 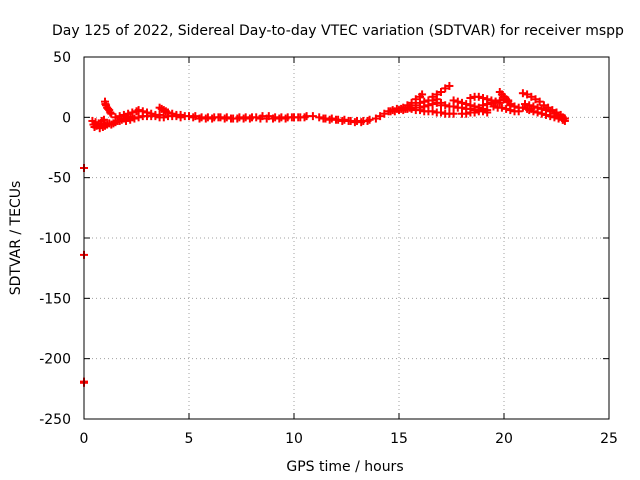 What do you see at coordinates (62, 58) in the screenshot?
I see `y-tick-label: 50` at bounding box center [62, 58].